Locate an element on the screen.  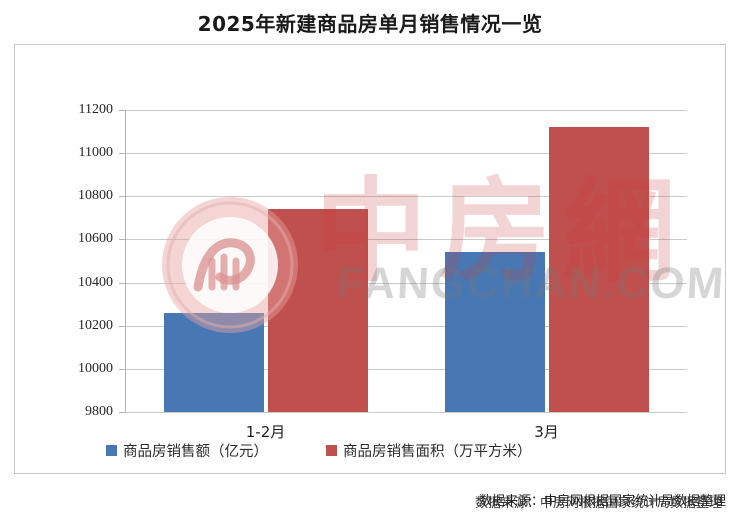
legend-item-label: 商品房销售额（亿元） is located at coordinates (195, 451).